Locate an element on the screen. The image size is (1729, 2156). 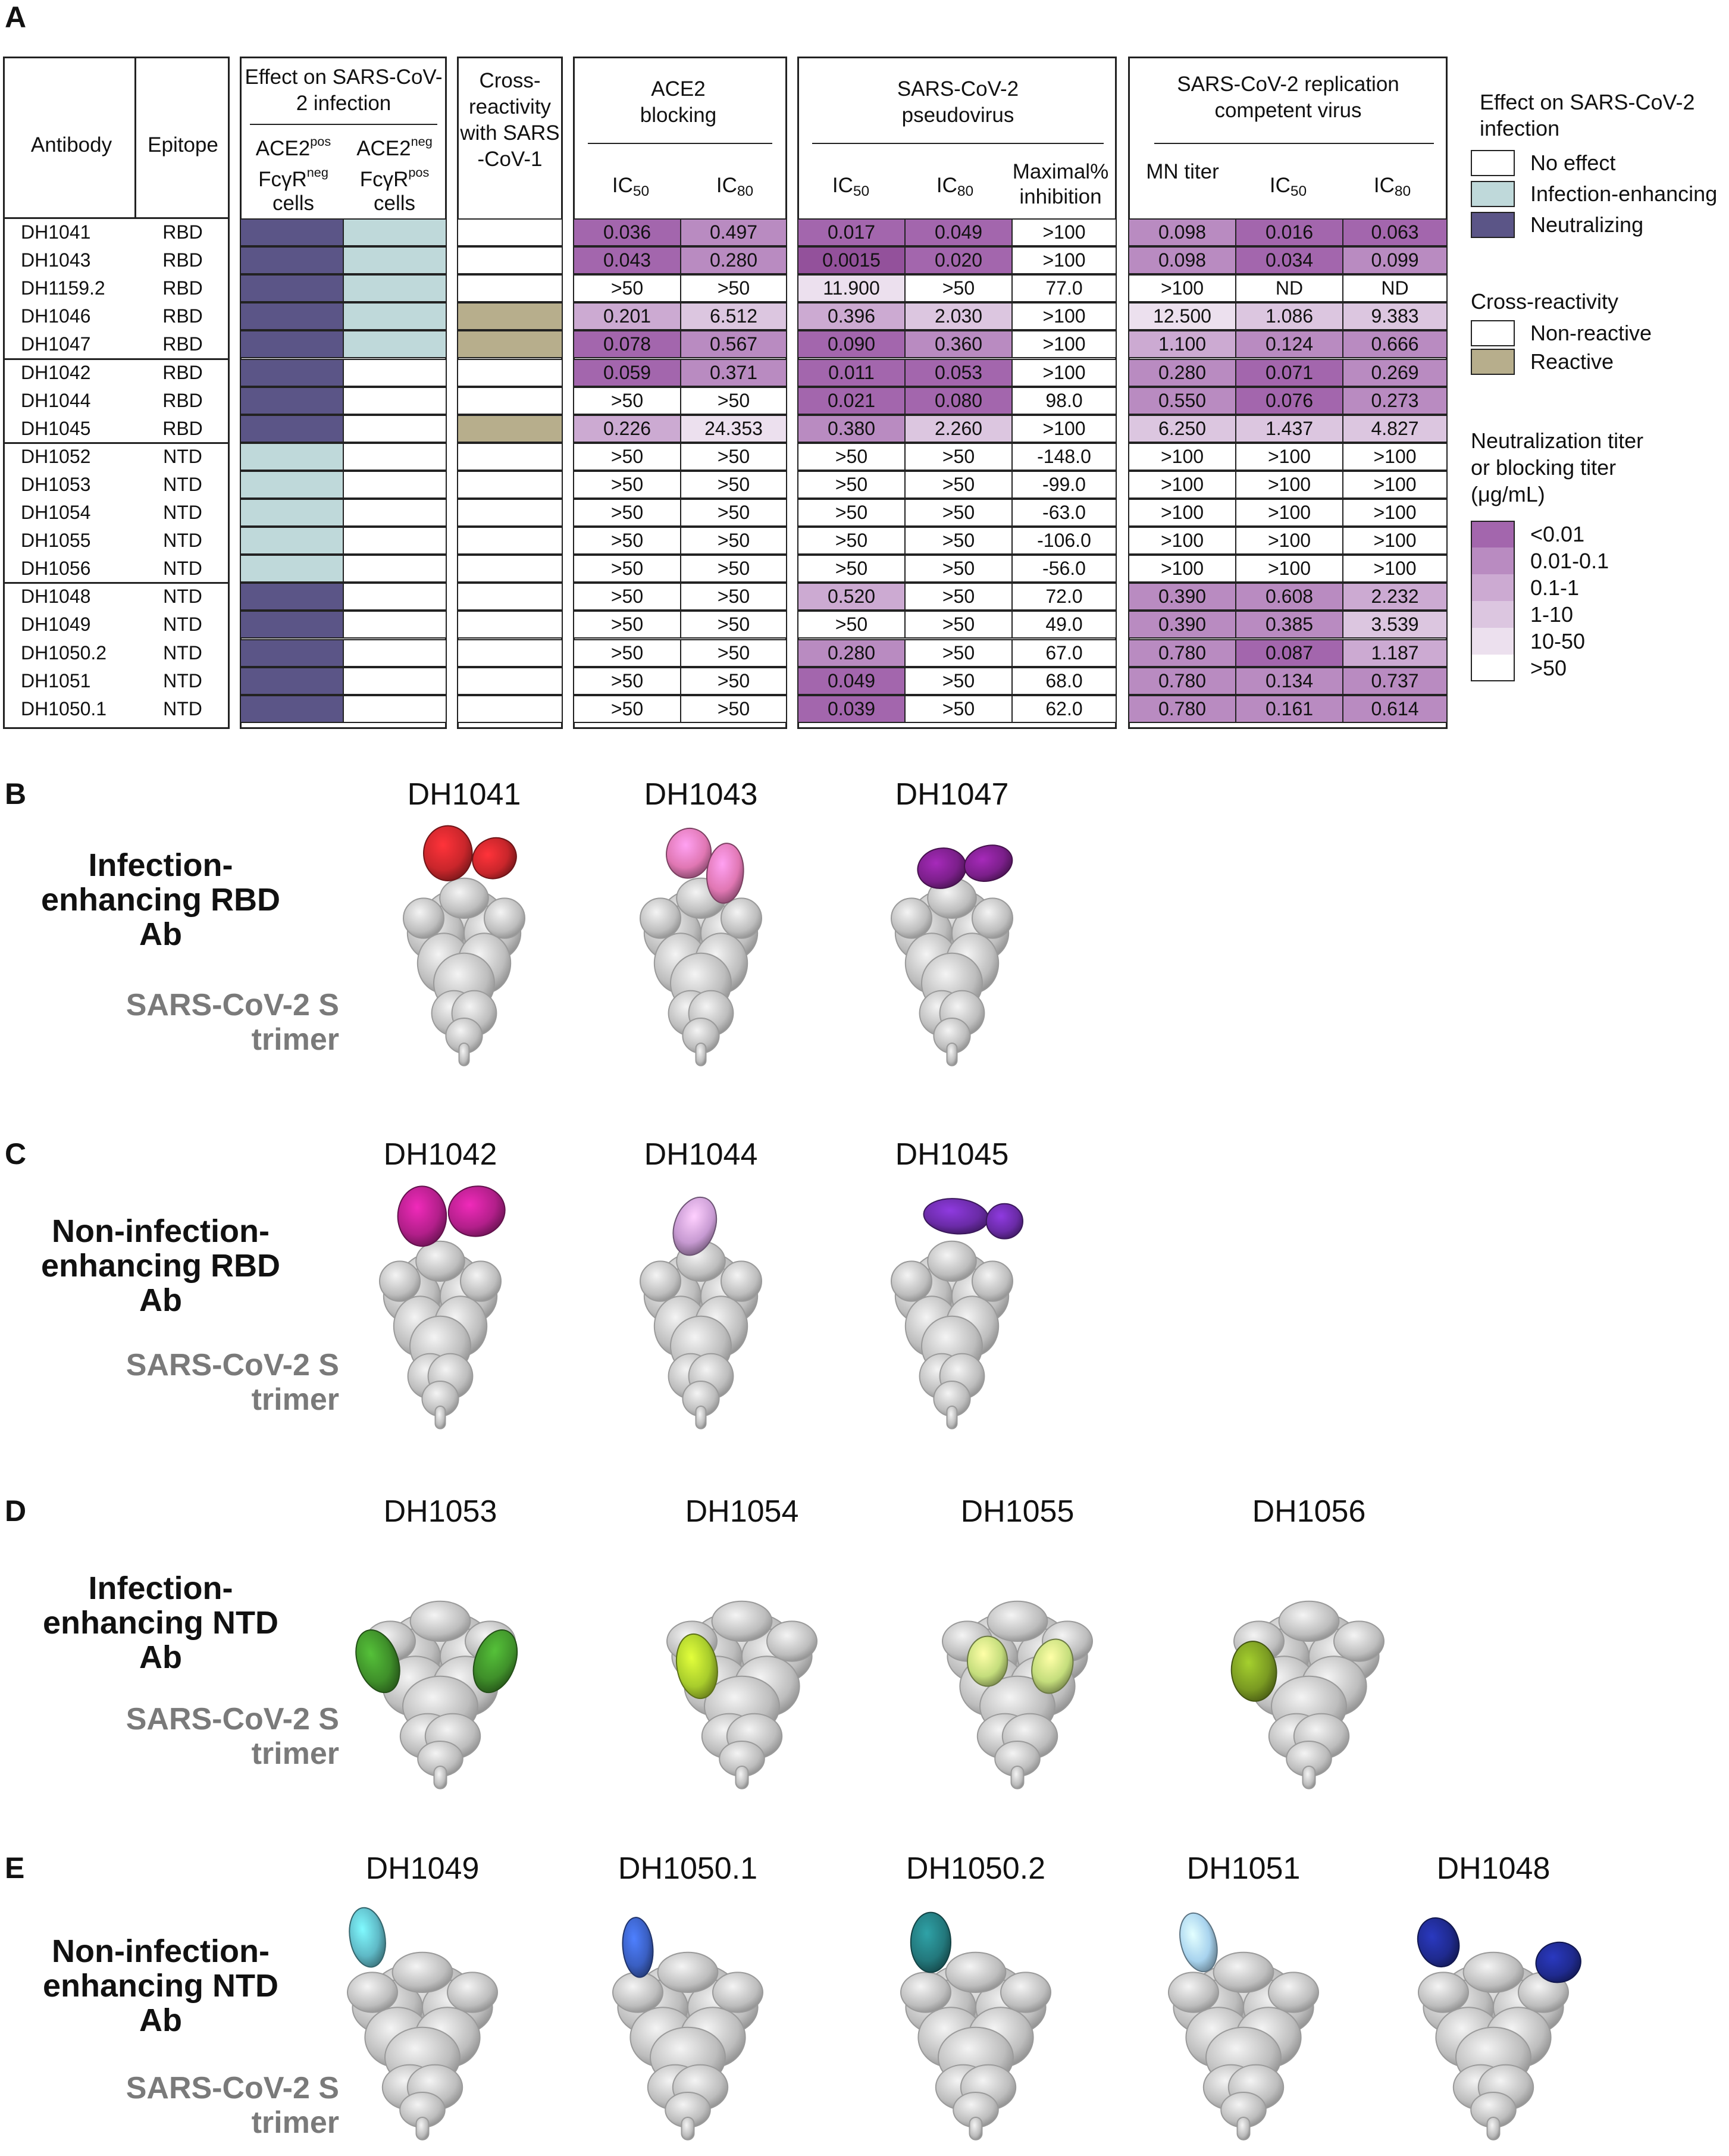
live-virus-cell: 2.232 is located at coordinates (1395, 597).